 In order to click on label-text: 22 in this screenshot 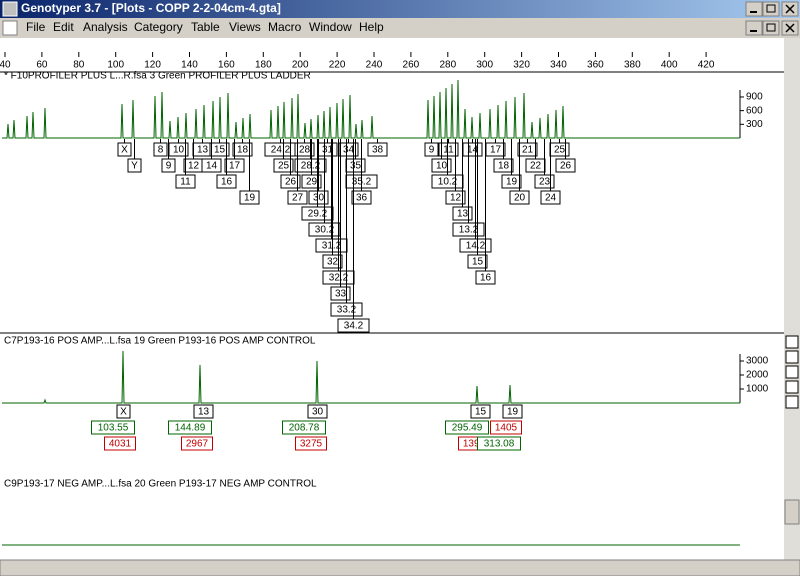, I will do `click(536, 166)`.